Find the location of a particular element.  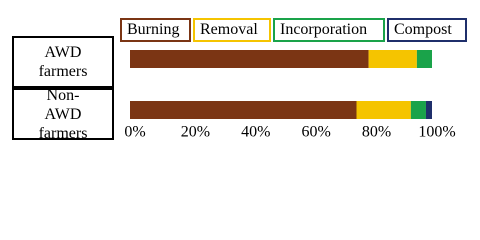

category-label: Non-AWD farmers is located at coordinates (63, 114).